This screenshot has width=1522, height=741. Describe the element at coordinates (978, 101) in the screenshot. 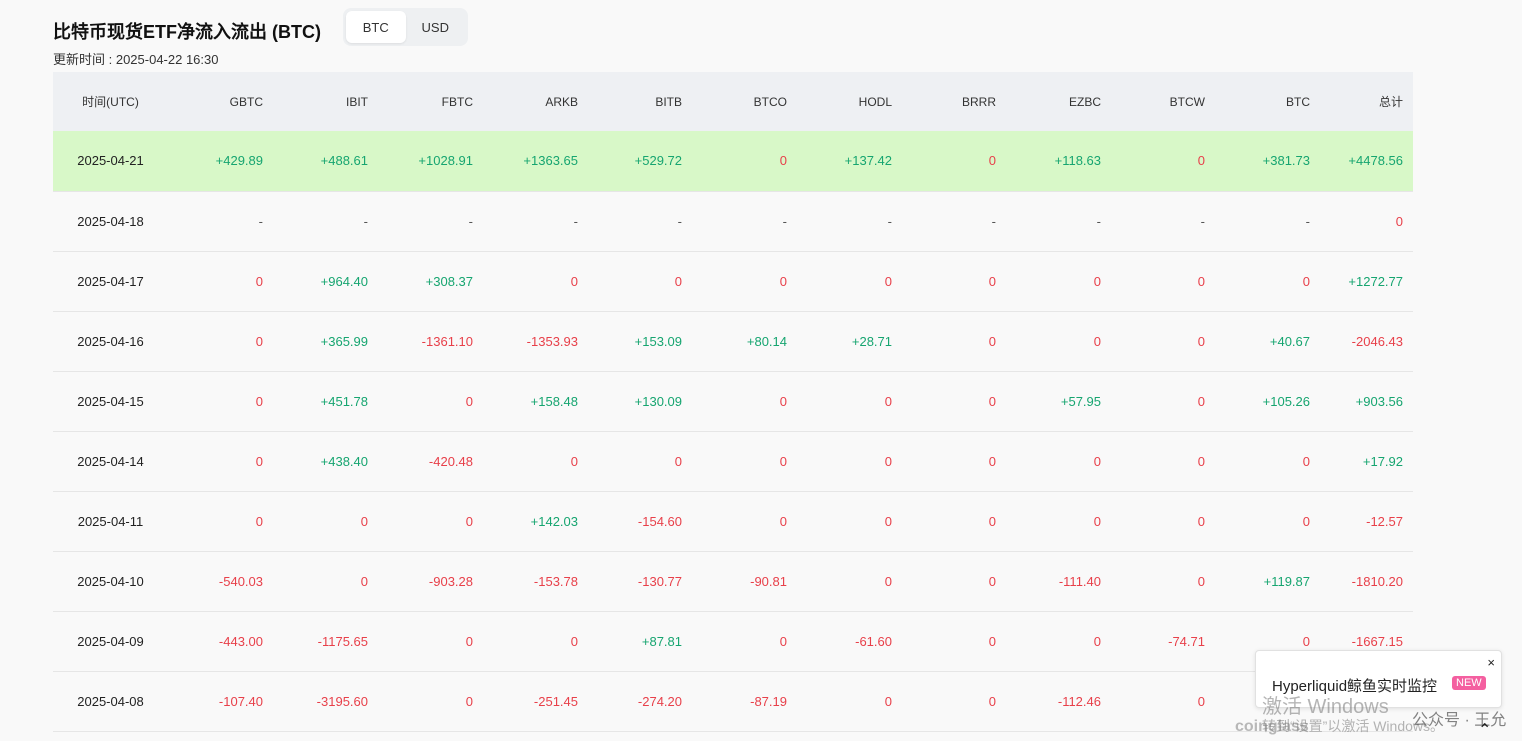

I see `column-header: BRRR` at that location.